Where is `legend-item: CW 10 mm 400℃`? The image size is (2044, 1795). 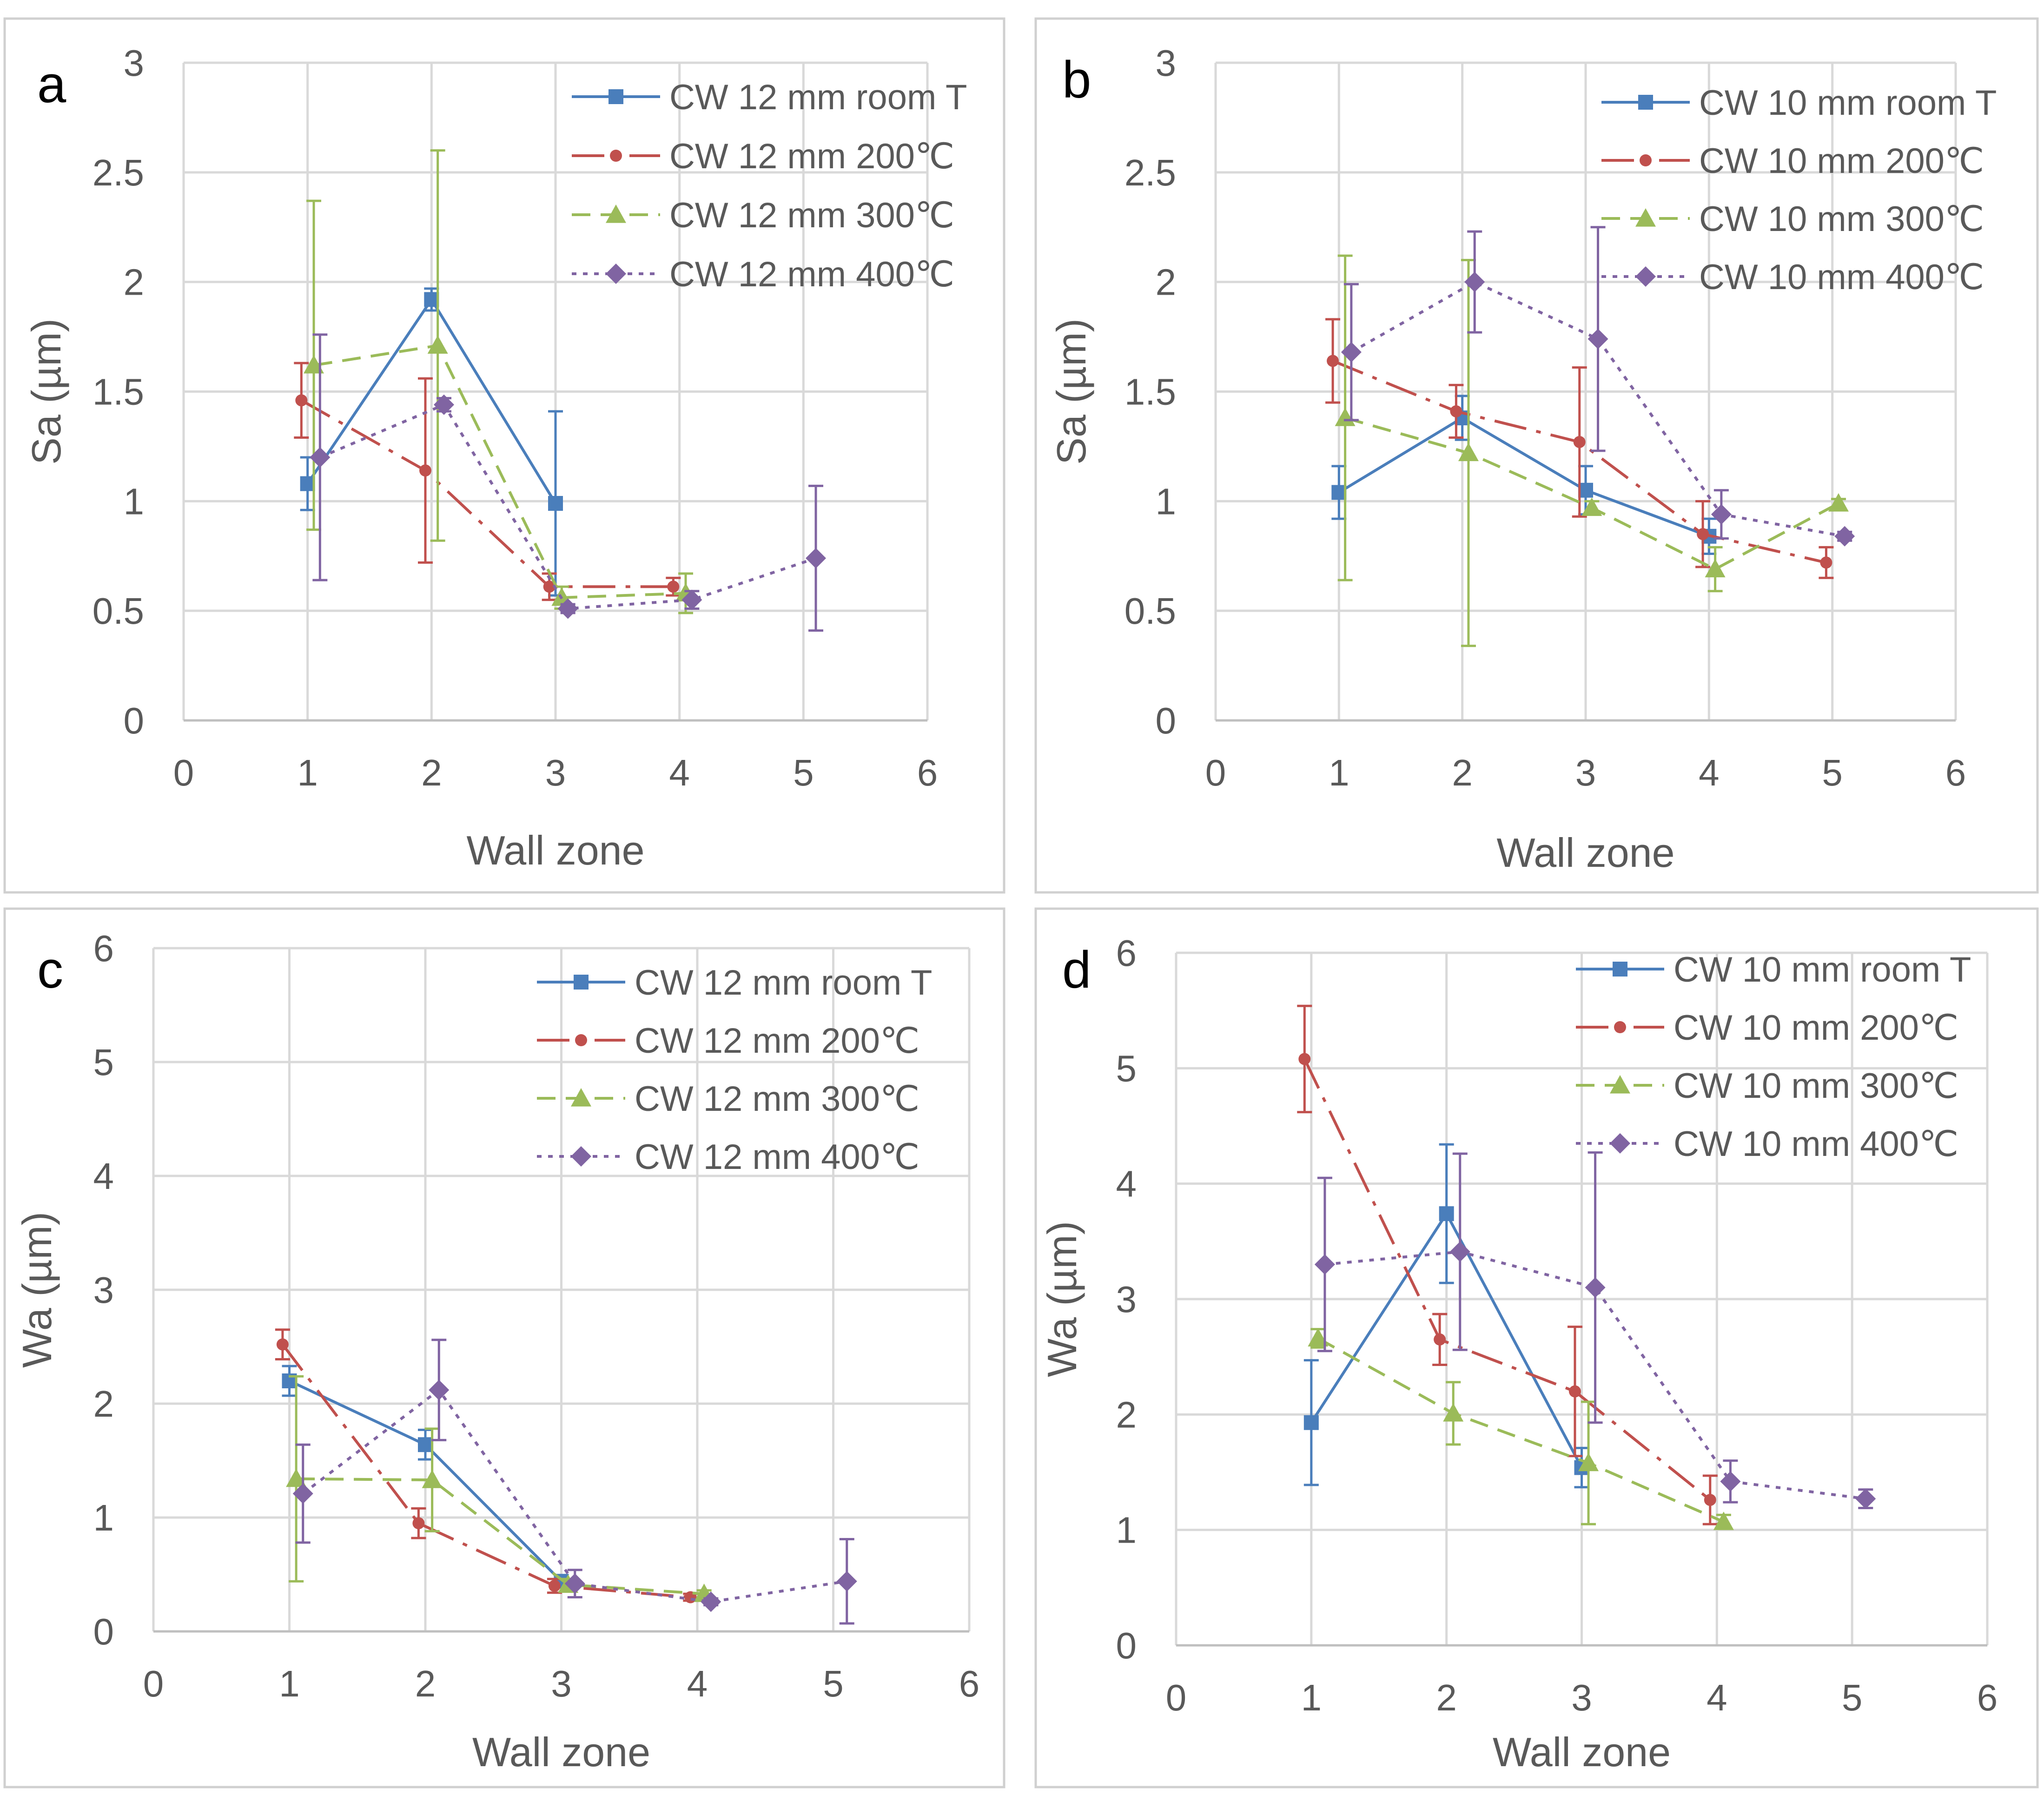
legend-item: CW 10 mm 400℃ is located at coordinates (1792, 277).